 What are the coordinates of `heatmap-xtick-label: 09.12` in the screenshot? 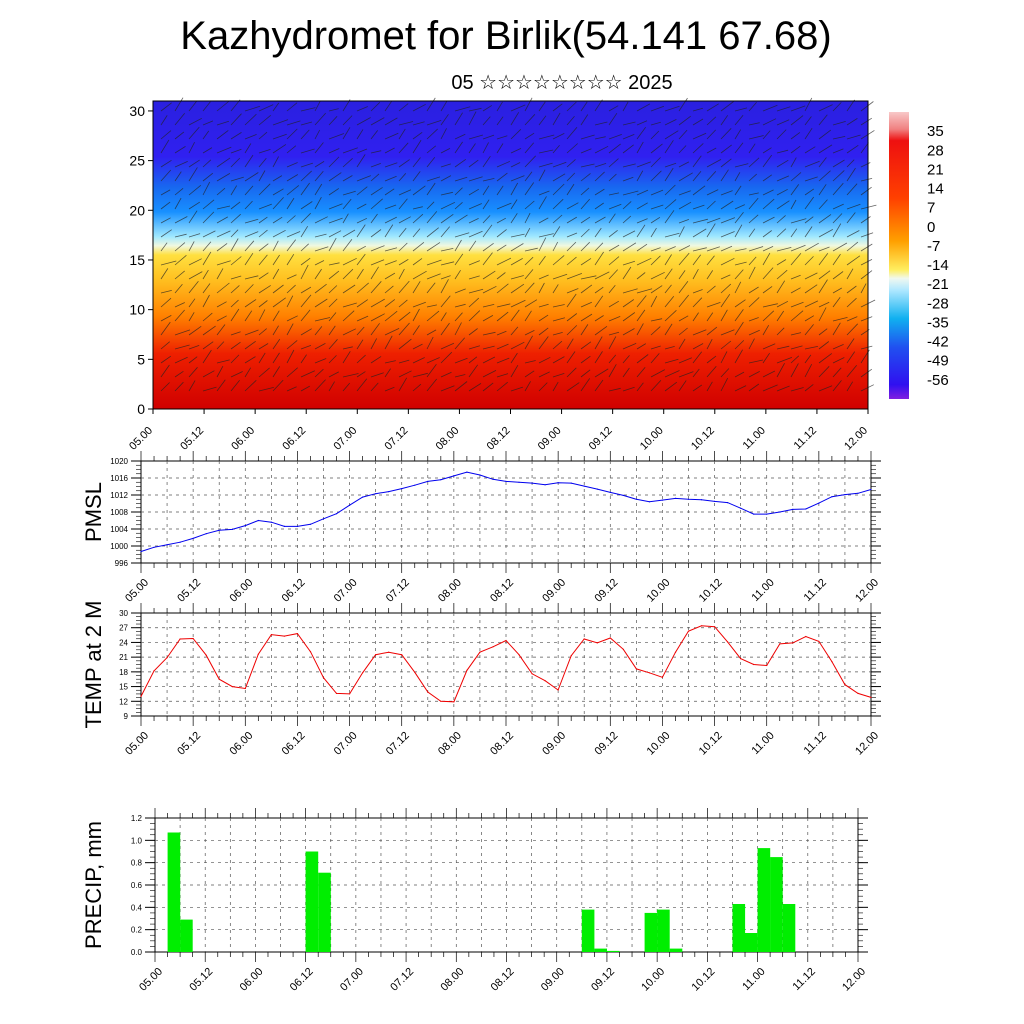 It's located at (601, 439).